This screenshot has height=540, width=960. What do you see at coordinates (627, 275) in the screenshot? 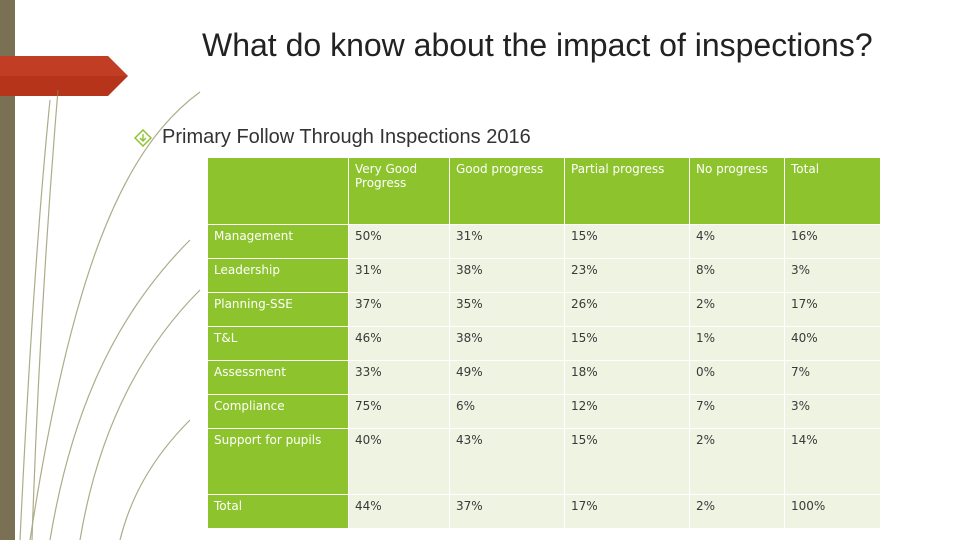
I see `table-cell: 23%` at bounding box center [627, 275].